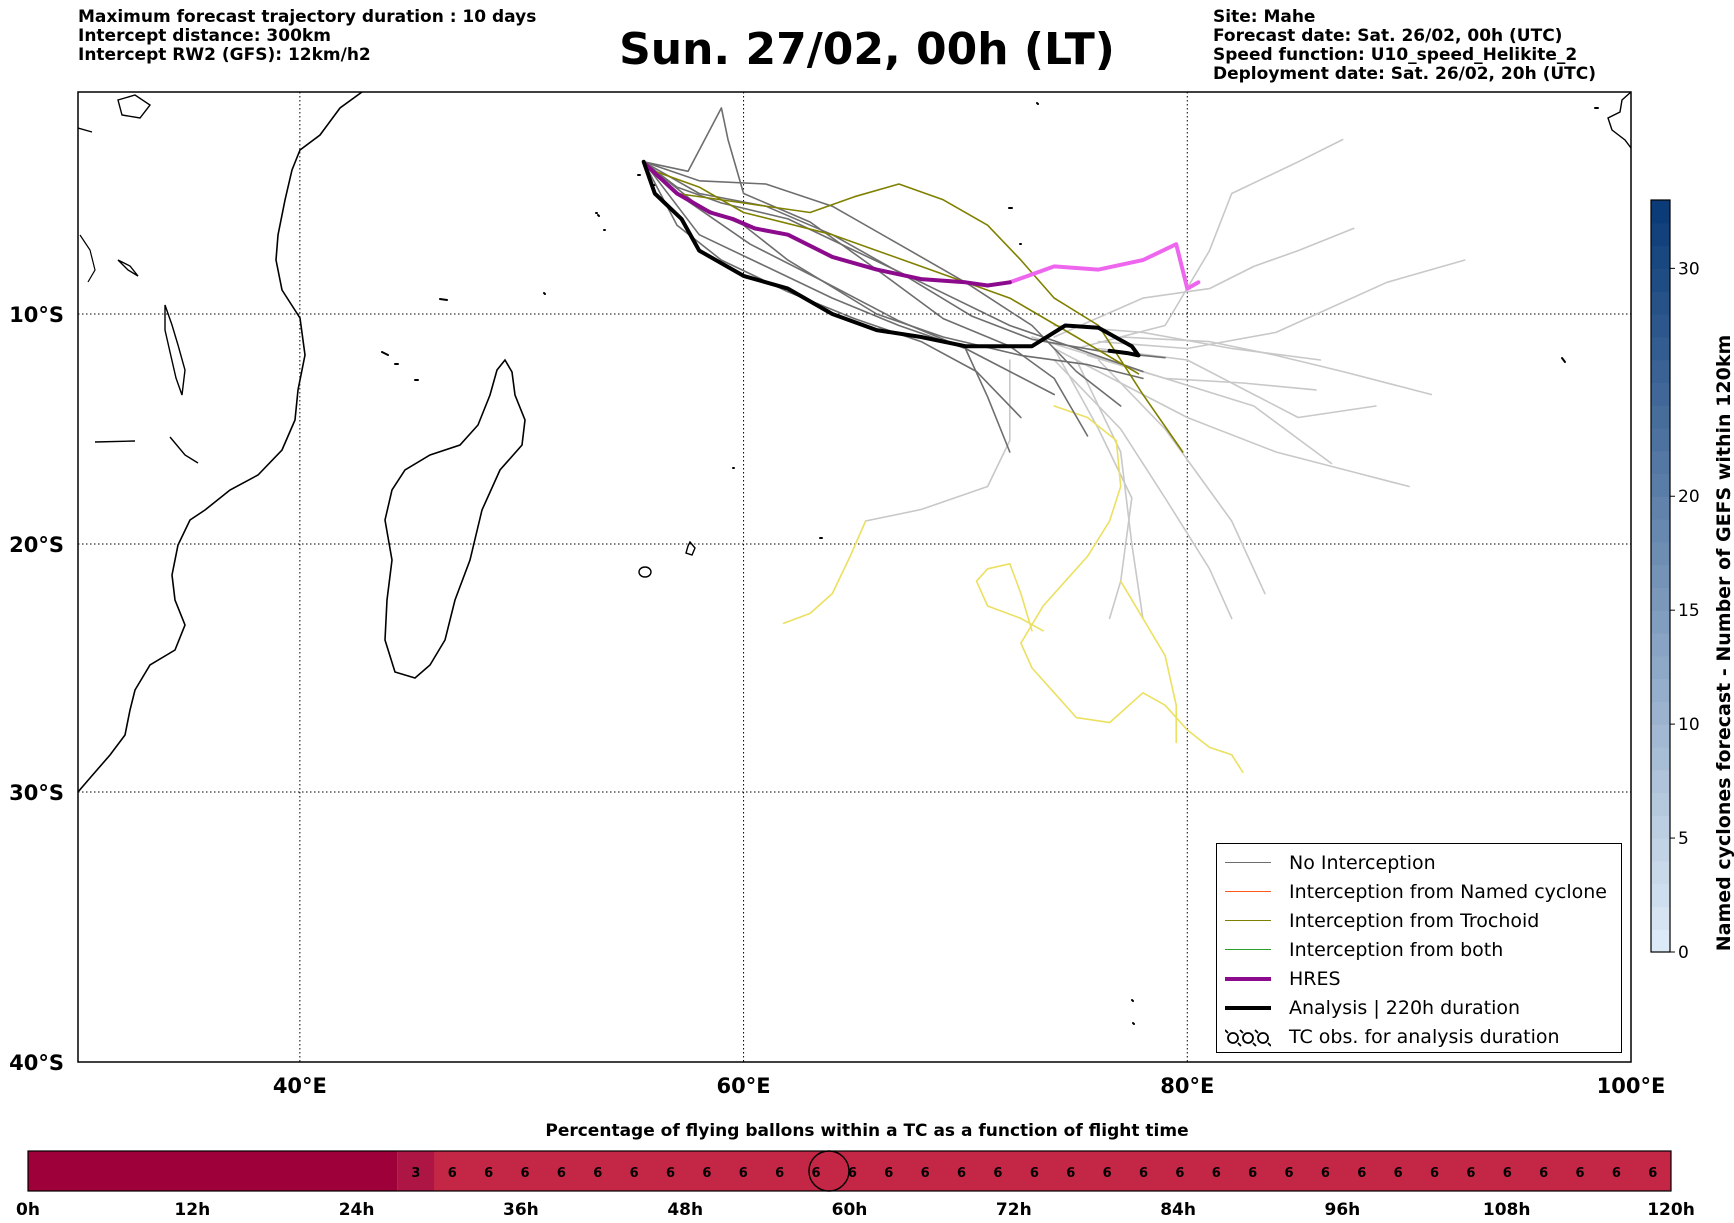 This screenshot has height=1223, width=1734. I want to click on speed-function-text: Speed function: U10_speed_Helikite_2, so click(1395, 55).